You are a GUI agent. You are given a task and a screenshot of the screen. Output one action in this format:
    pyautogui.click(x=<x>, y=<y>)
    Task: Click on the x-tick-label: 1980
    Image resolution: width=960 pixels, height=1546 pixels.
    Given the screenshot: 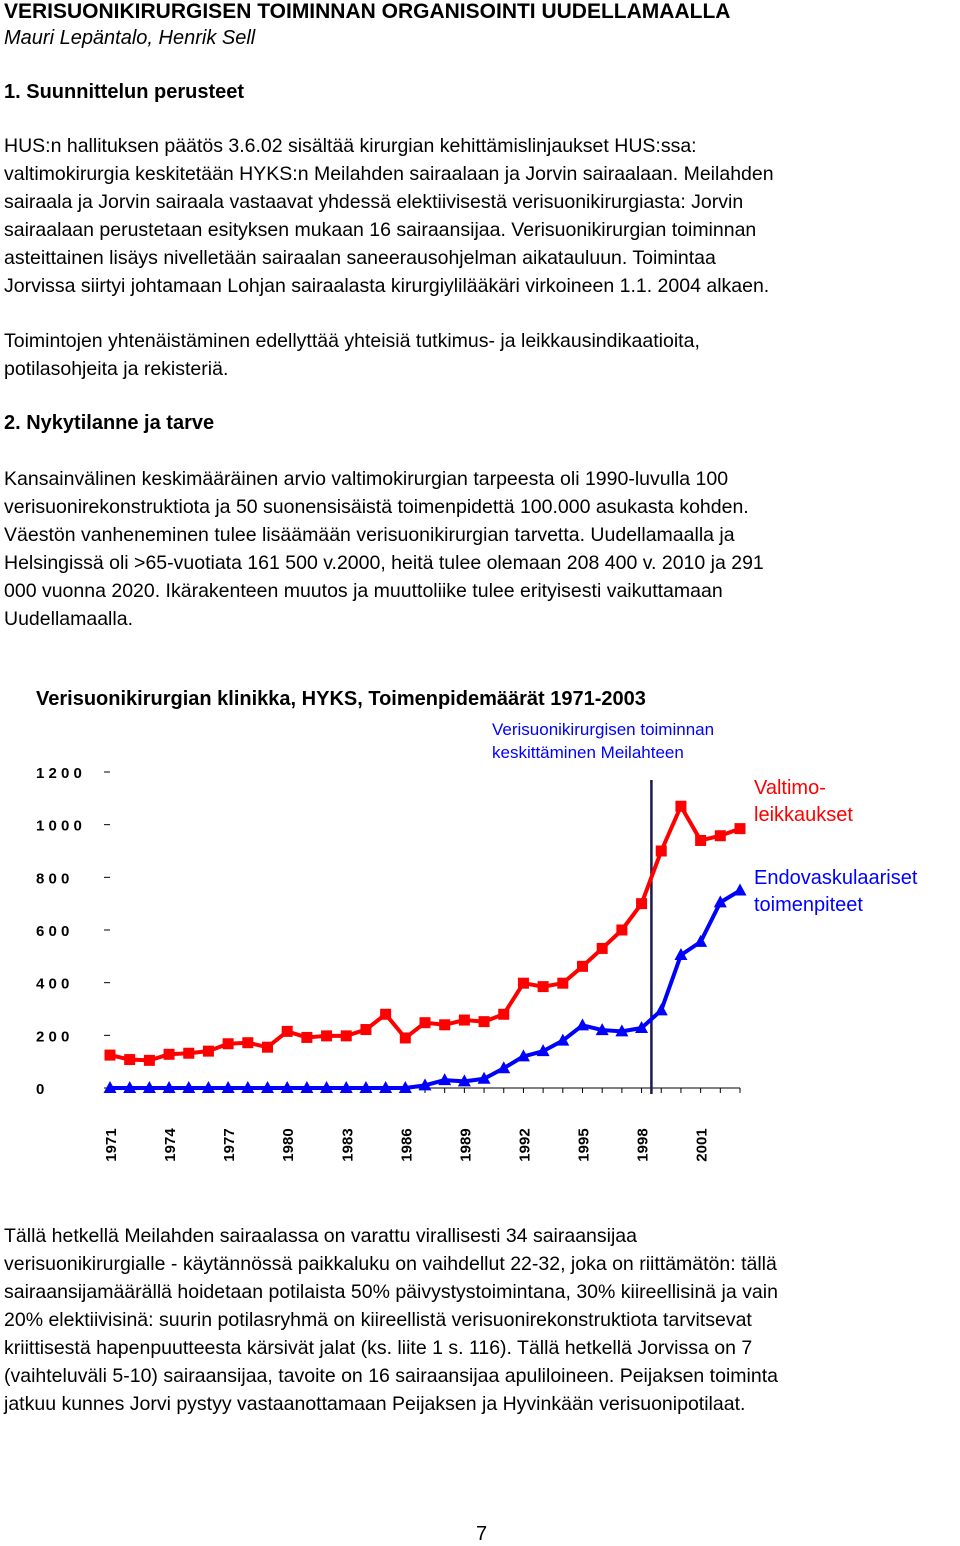 What is the action you would take?
    pyautogui.click(x=288, y=1144)
    